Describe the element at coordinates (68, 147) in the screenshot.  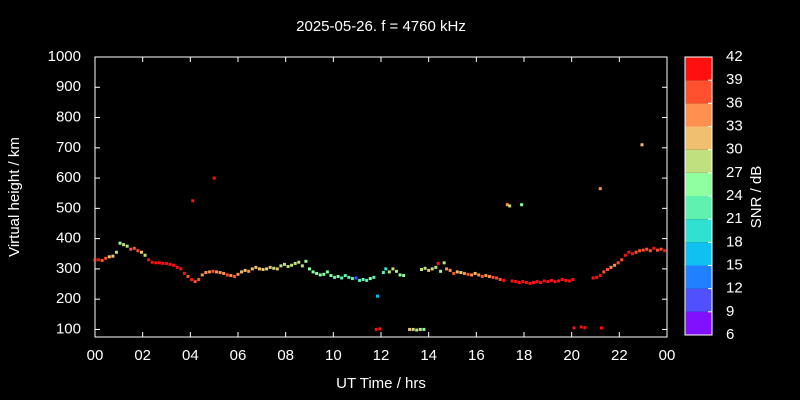
I see `y-tick-label: 700` at that location.